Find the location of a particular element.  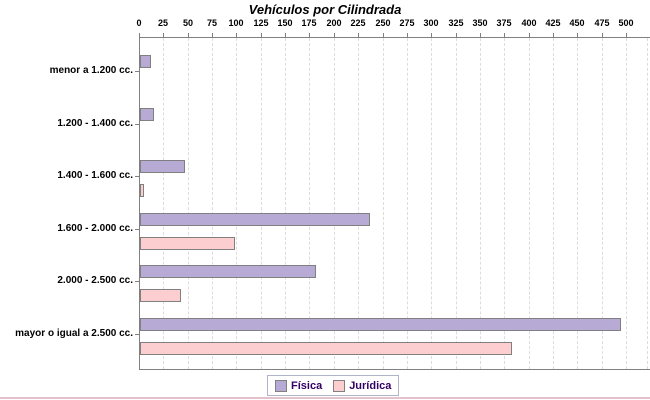

category-label: menor a 1.200 cc. is located at coordinates (91, 70).